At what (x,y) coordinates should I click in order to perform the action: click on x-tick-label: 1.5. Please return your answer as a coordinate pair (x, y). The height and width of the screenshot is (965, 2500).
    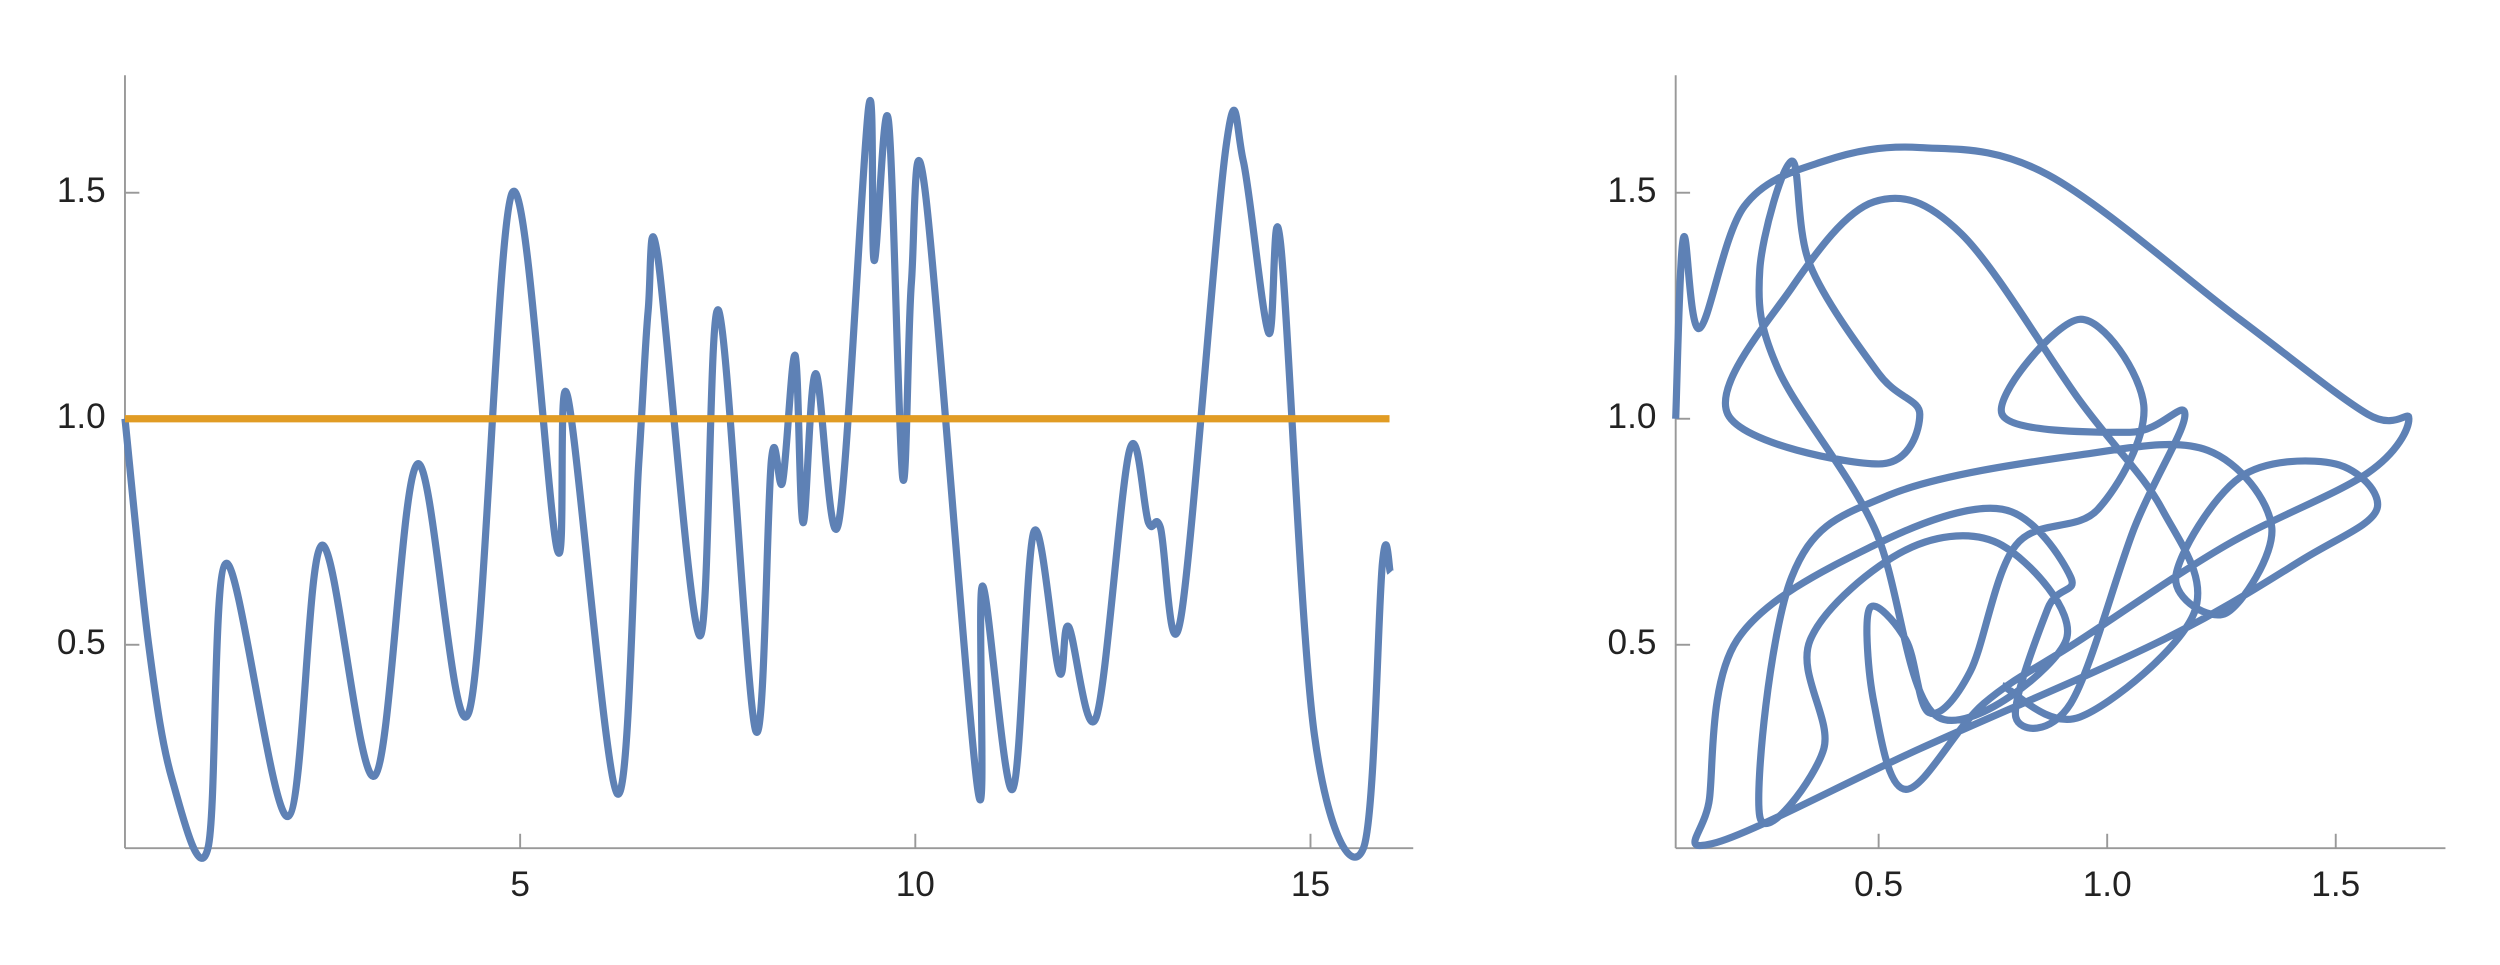
    Looking at the image, I should click on (2335, 884).